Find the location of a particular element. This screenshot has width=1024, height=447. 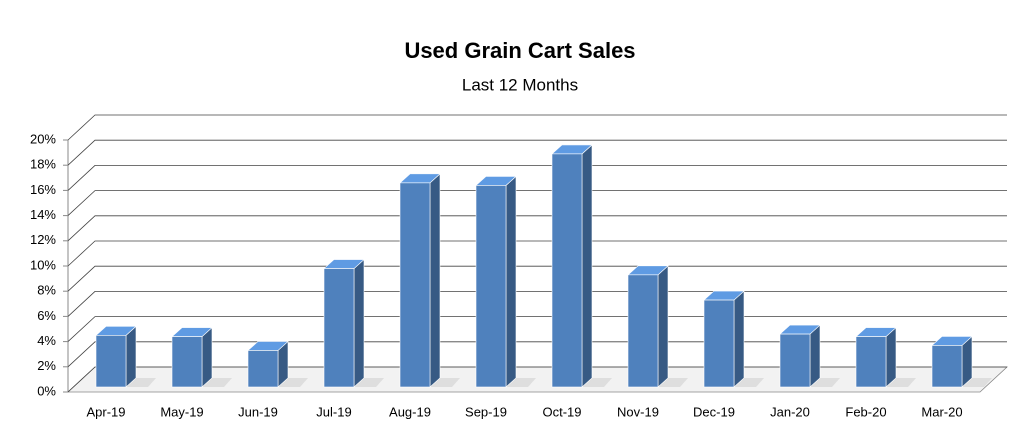

chart-subtitle: Last 12 Months is located at coordinates (520, 84).